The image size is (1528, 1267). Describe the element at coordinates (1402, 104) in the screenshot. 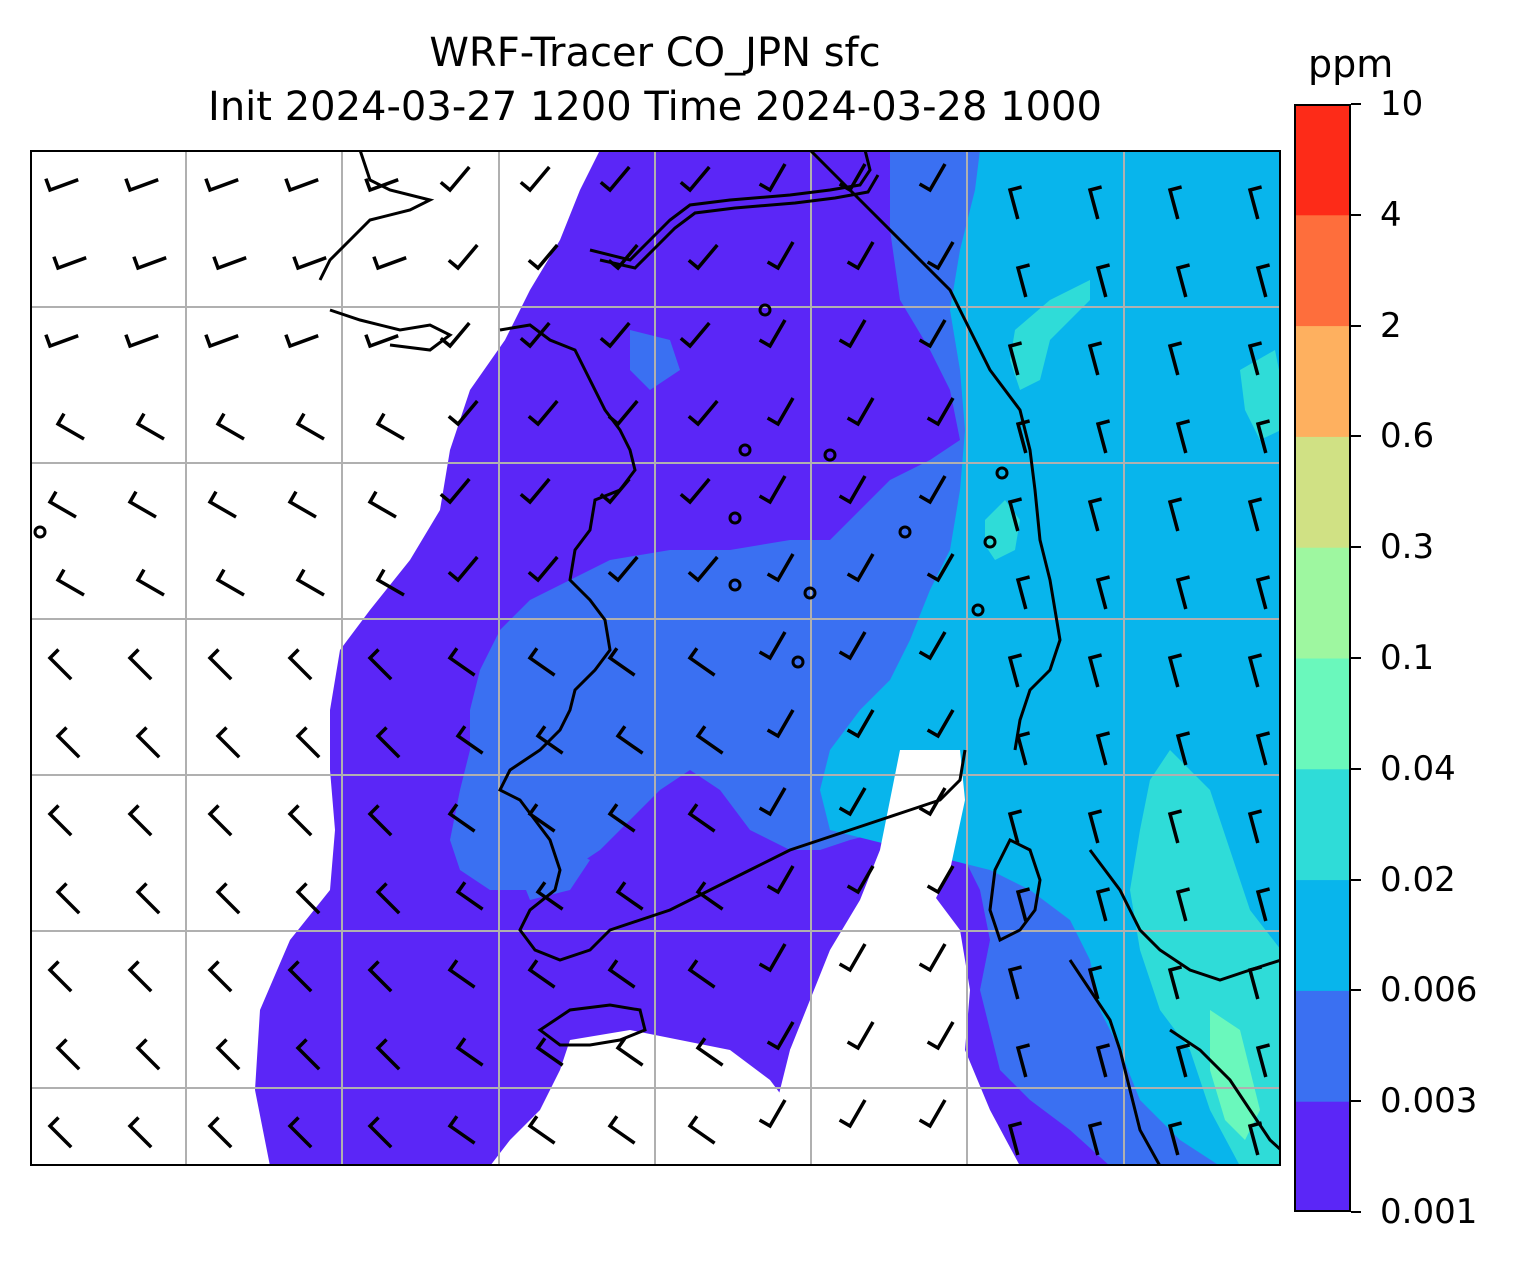

I see `colorbar-tick-label: 10` at that location.